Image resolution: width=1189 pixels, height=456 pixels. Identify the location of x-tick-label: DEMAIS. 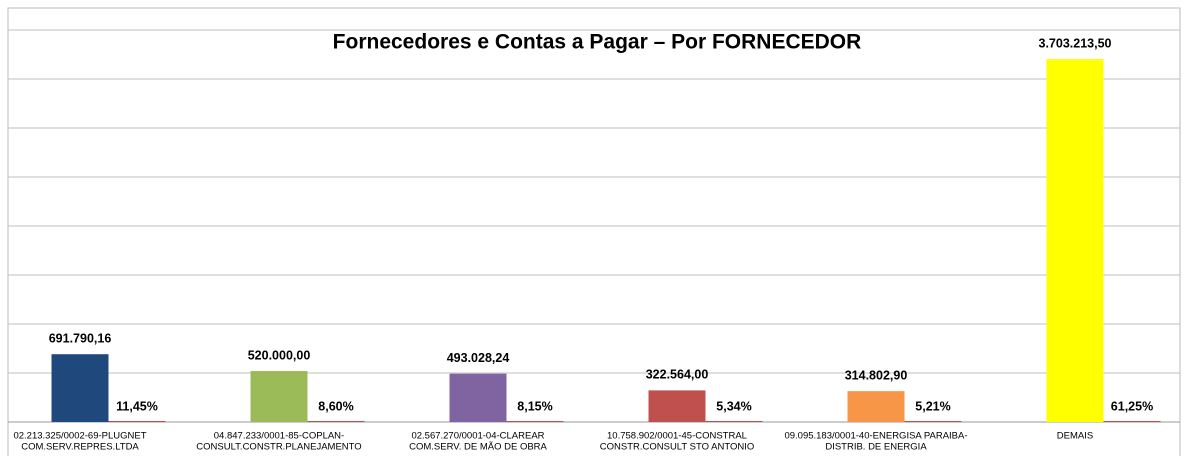
(1075, 436).